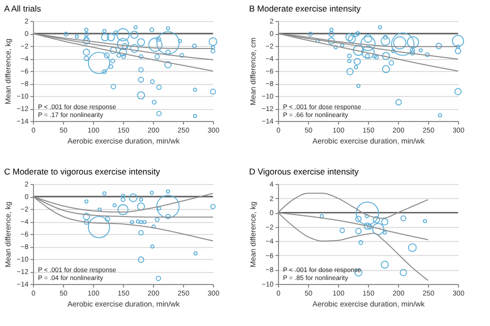 Image resolution: width=490 pixels, height=326 pixels. What do you see at coordinates (304, 171) in the screenshot?
I see `chart-title: D Vigorous exercise intensity` at bounding box center [304, 171].